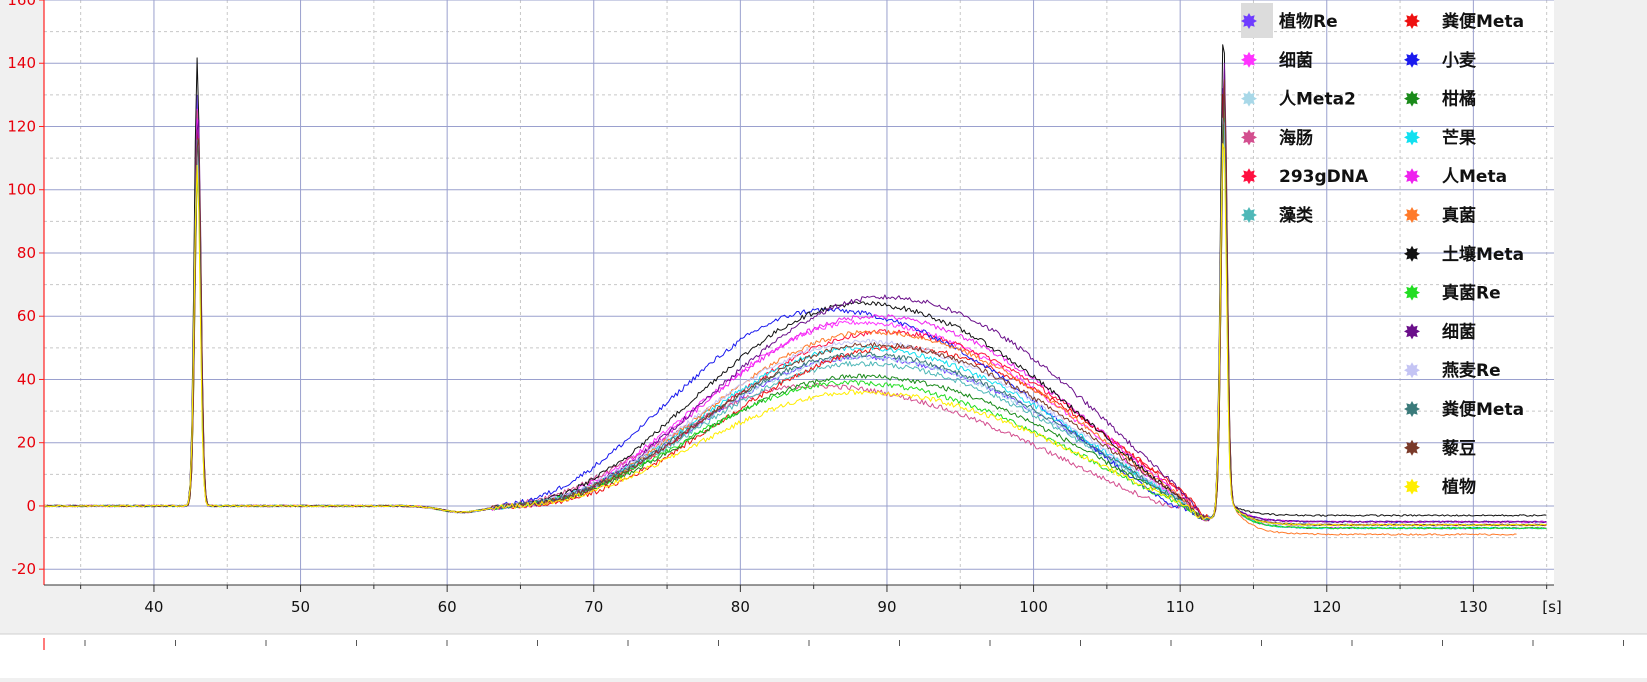 The width and height of the screenshot is (1647, 682). Describe the element at coordinates (26, 316) in the screenshot. I see `y-tick-label: 60` at that location.